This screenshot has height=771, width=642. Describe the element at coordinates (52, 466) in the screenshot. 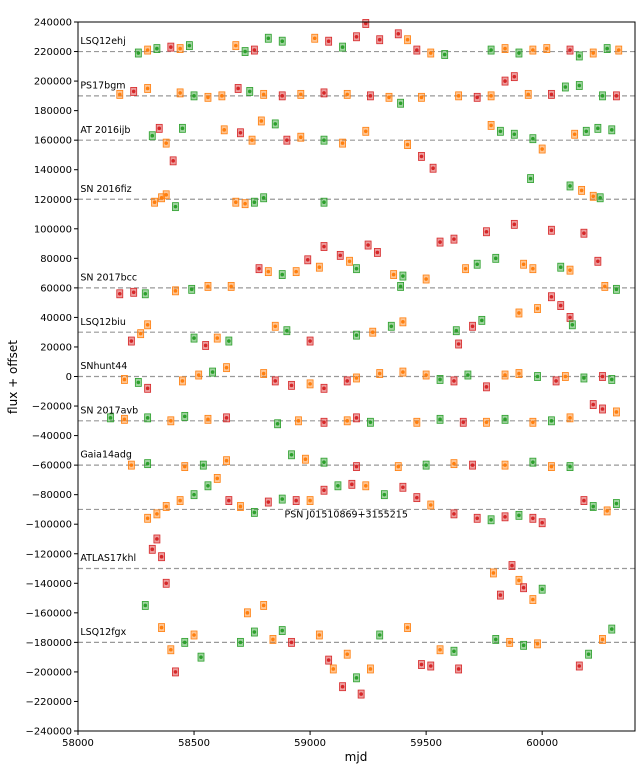

I see `y-tick-label-15: −60000` at that location.